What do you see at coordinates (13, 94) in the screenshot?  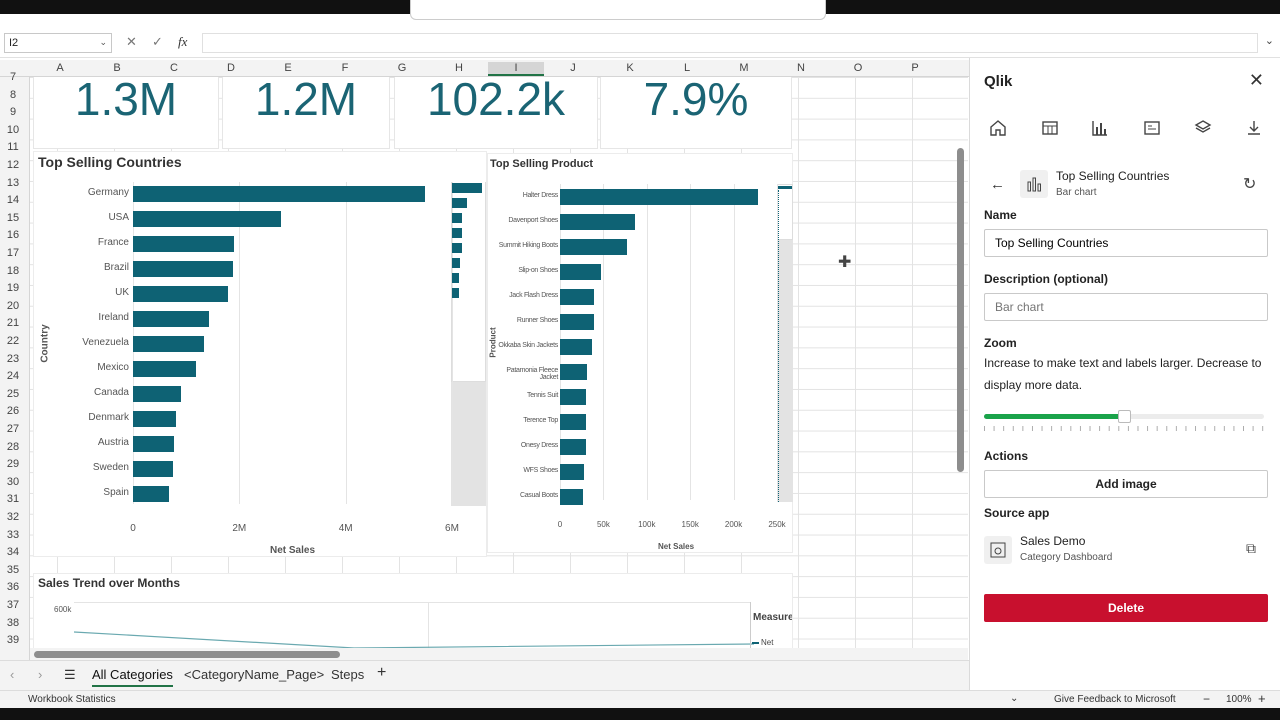 I see `row-header: 8` at bounding box center [13, 94].